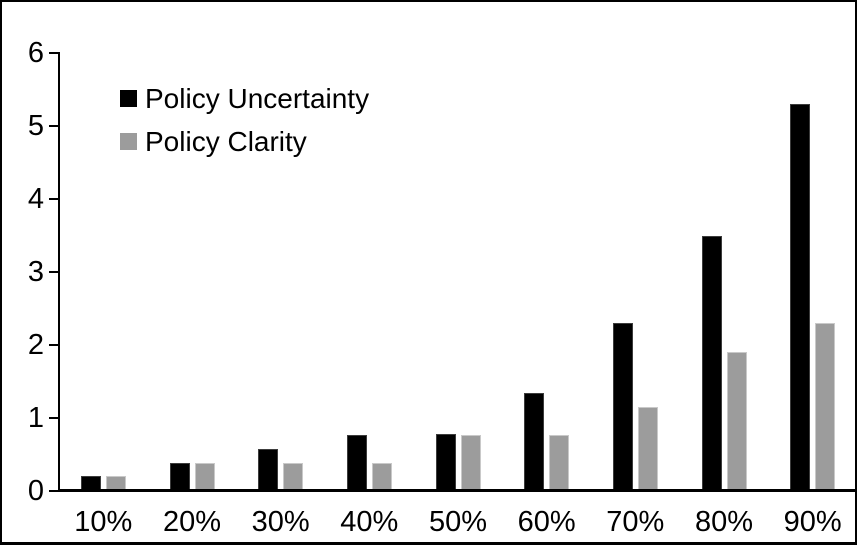  Describe the element at coordinates (35, 53) in the screenshot. I see `y-tick-label-6: 6` at that location.